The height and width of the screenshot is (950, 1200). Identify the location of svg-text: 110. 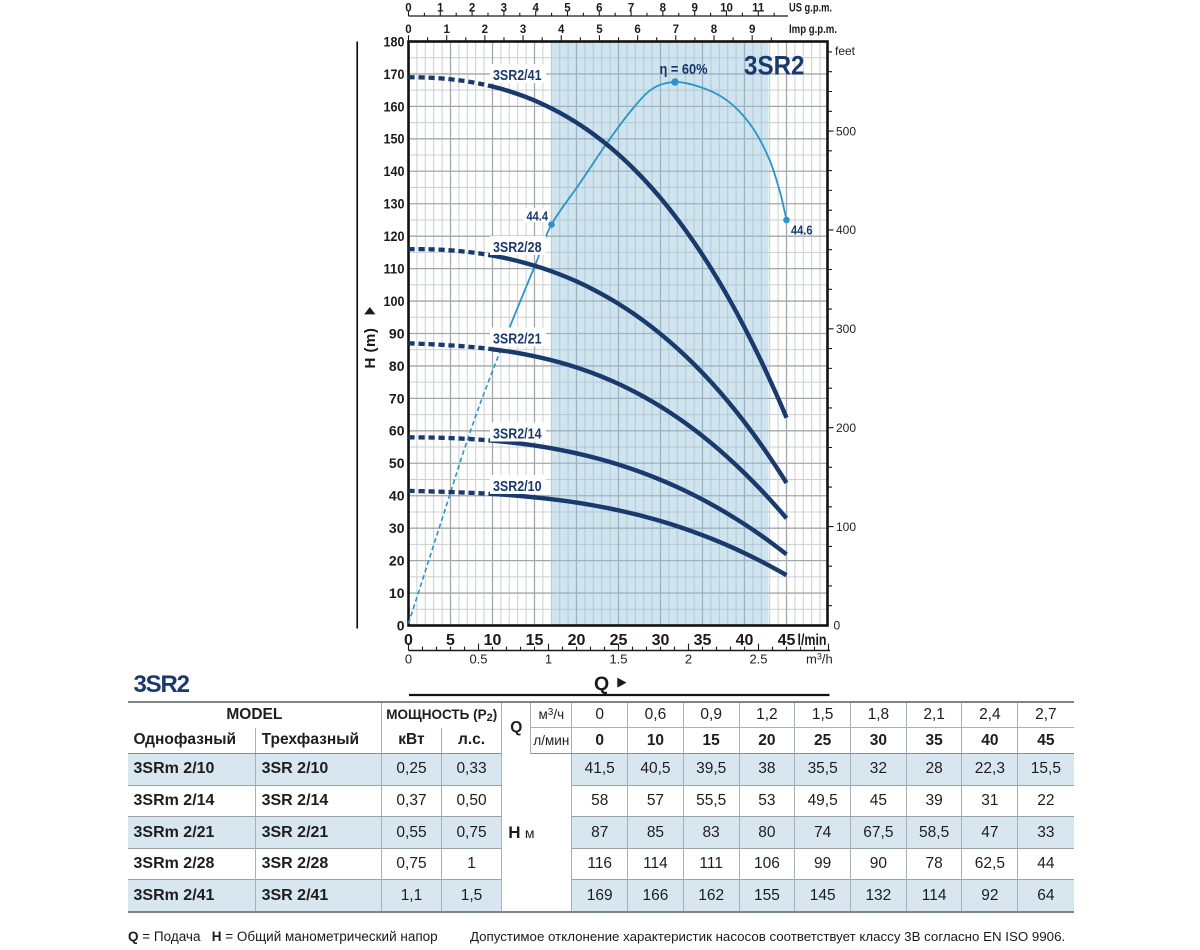
(394, 269).